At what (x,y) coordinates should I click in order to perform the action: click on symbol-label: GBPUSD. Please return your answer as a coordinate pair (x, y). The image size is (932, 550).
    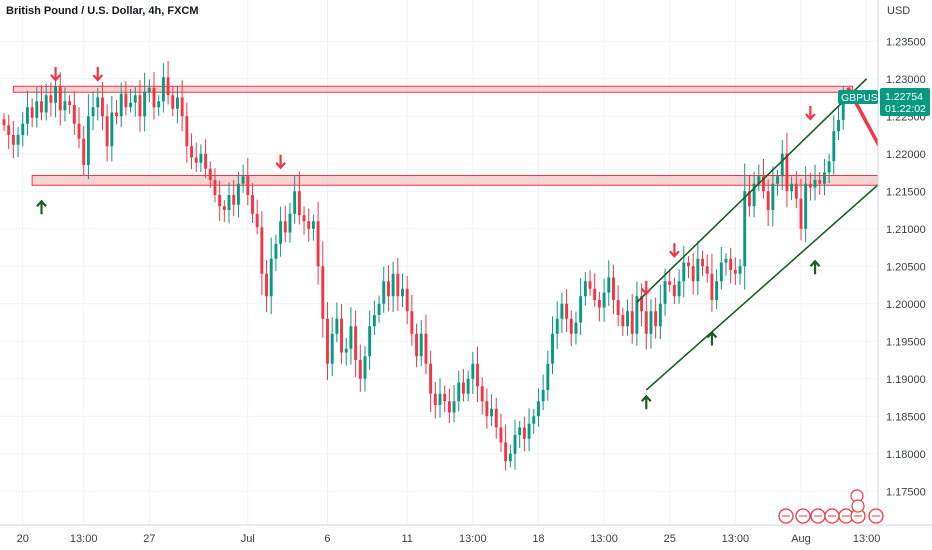
    Looking at the image, I should click on (863, 98).